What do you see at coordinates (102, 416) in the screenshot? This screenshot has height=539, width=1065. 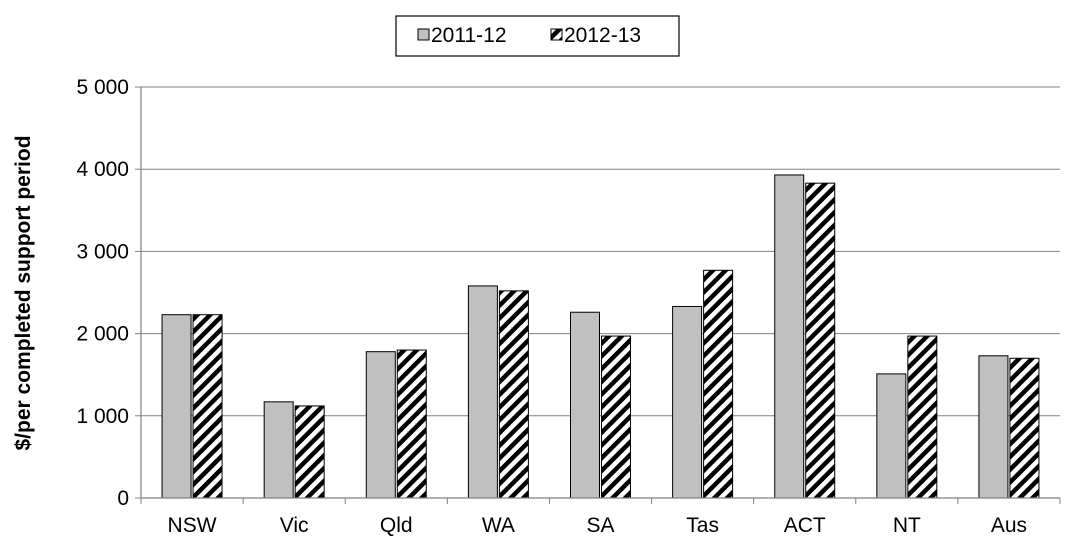 I see `y-tick-label: 1 000` at bounding box center [102, 416].